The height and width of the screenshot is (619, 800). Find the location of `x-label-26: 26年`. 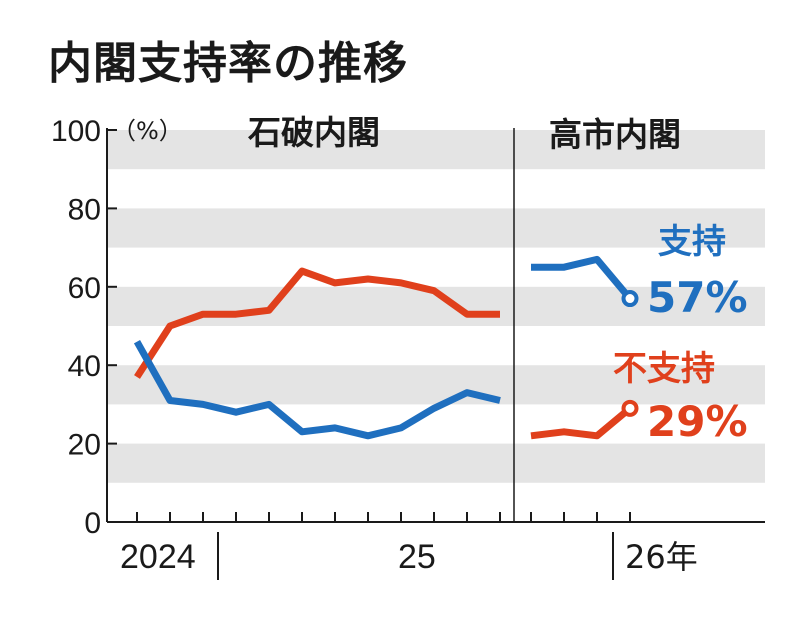

x-label-26: 26年 is located at coordinates (661, 557).